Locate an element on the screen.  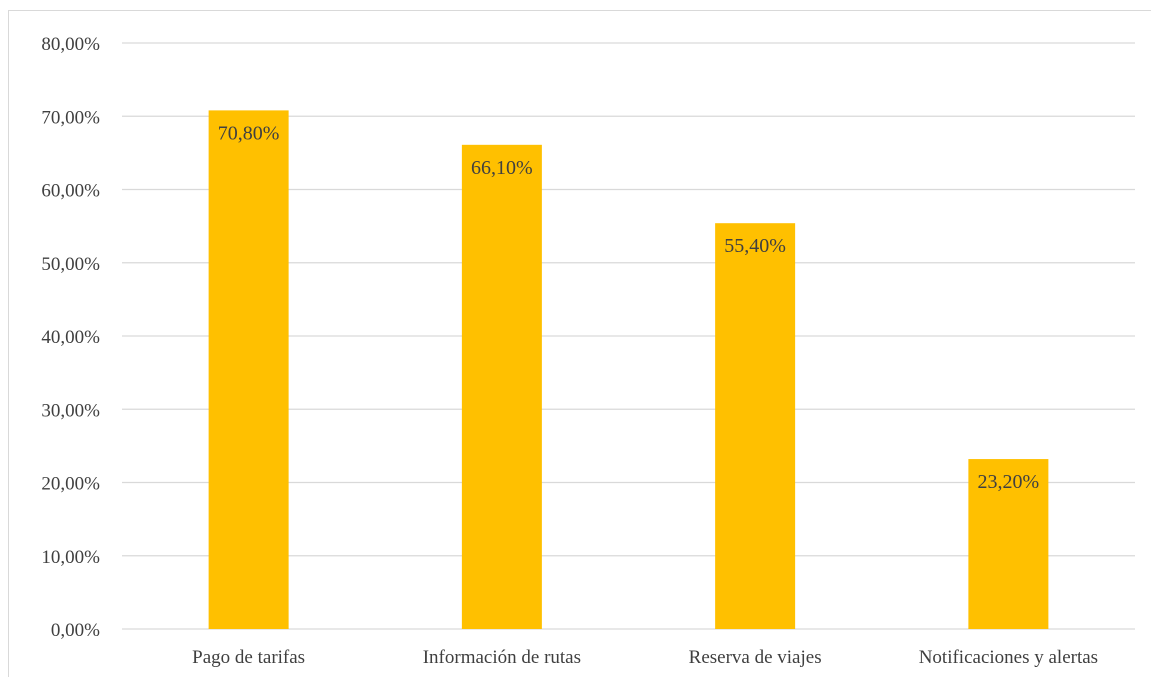
data-label: 55,40% is located at coordinates (755, 246).